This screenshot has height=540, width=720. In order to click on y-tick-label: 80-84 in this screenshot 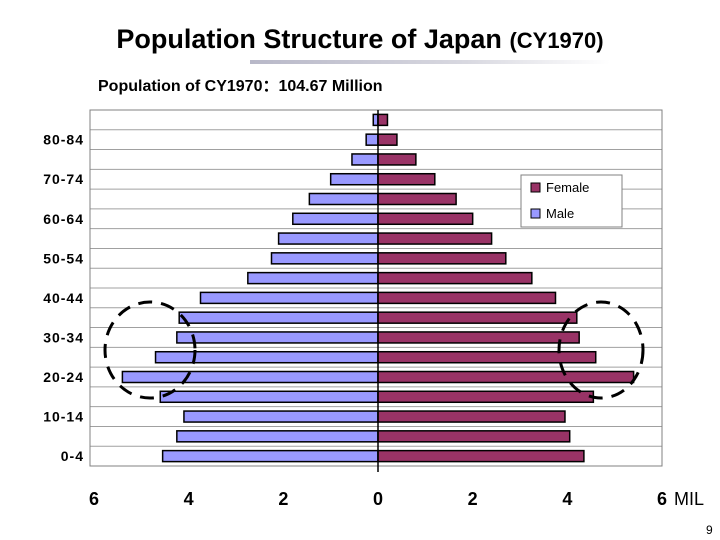, I will do `click(63, 140)`.